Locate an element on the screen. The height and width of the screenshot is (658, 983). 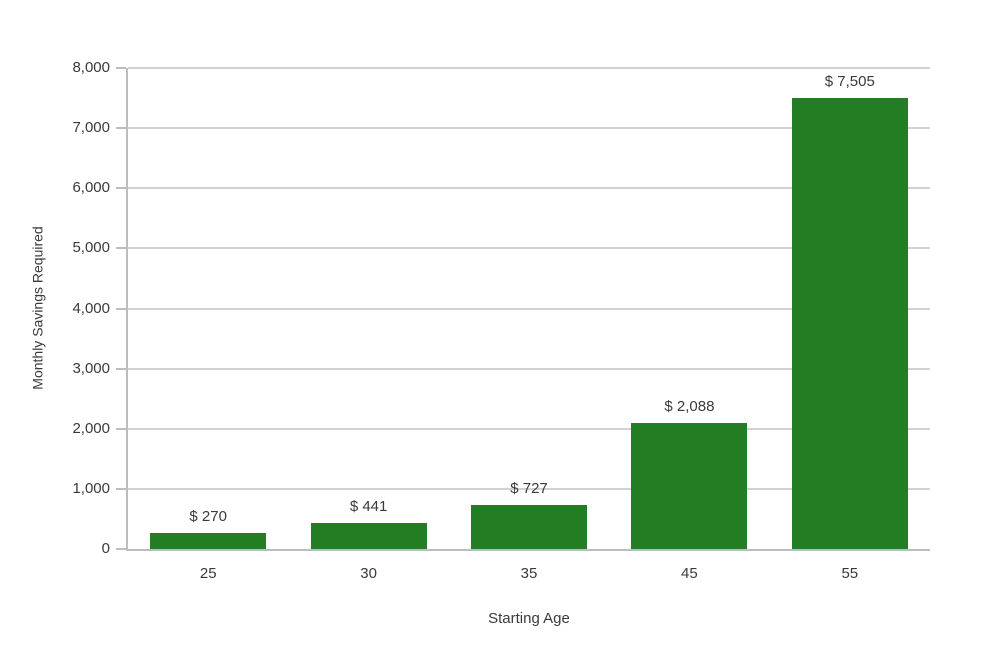
bar-value-label: $ 441 is located at coordinates (368, 506).